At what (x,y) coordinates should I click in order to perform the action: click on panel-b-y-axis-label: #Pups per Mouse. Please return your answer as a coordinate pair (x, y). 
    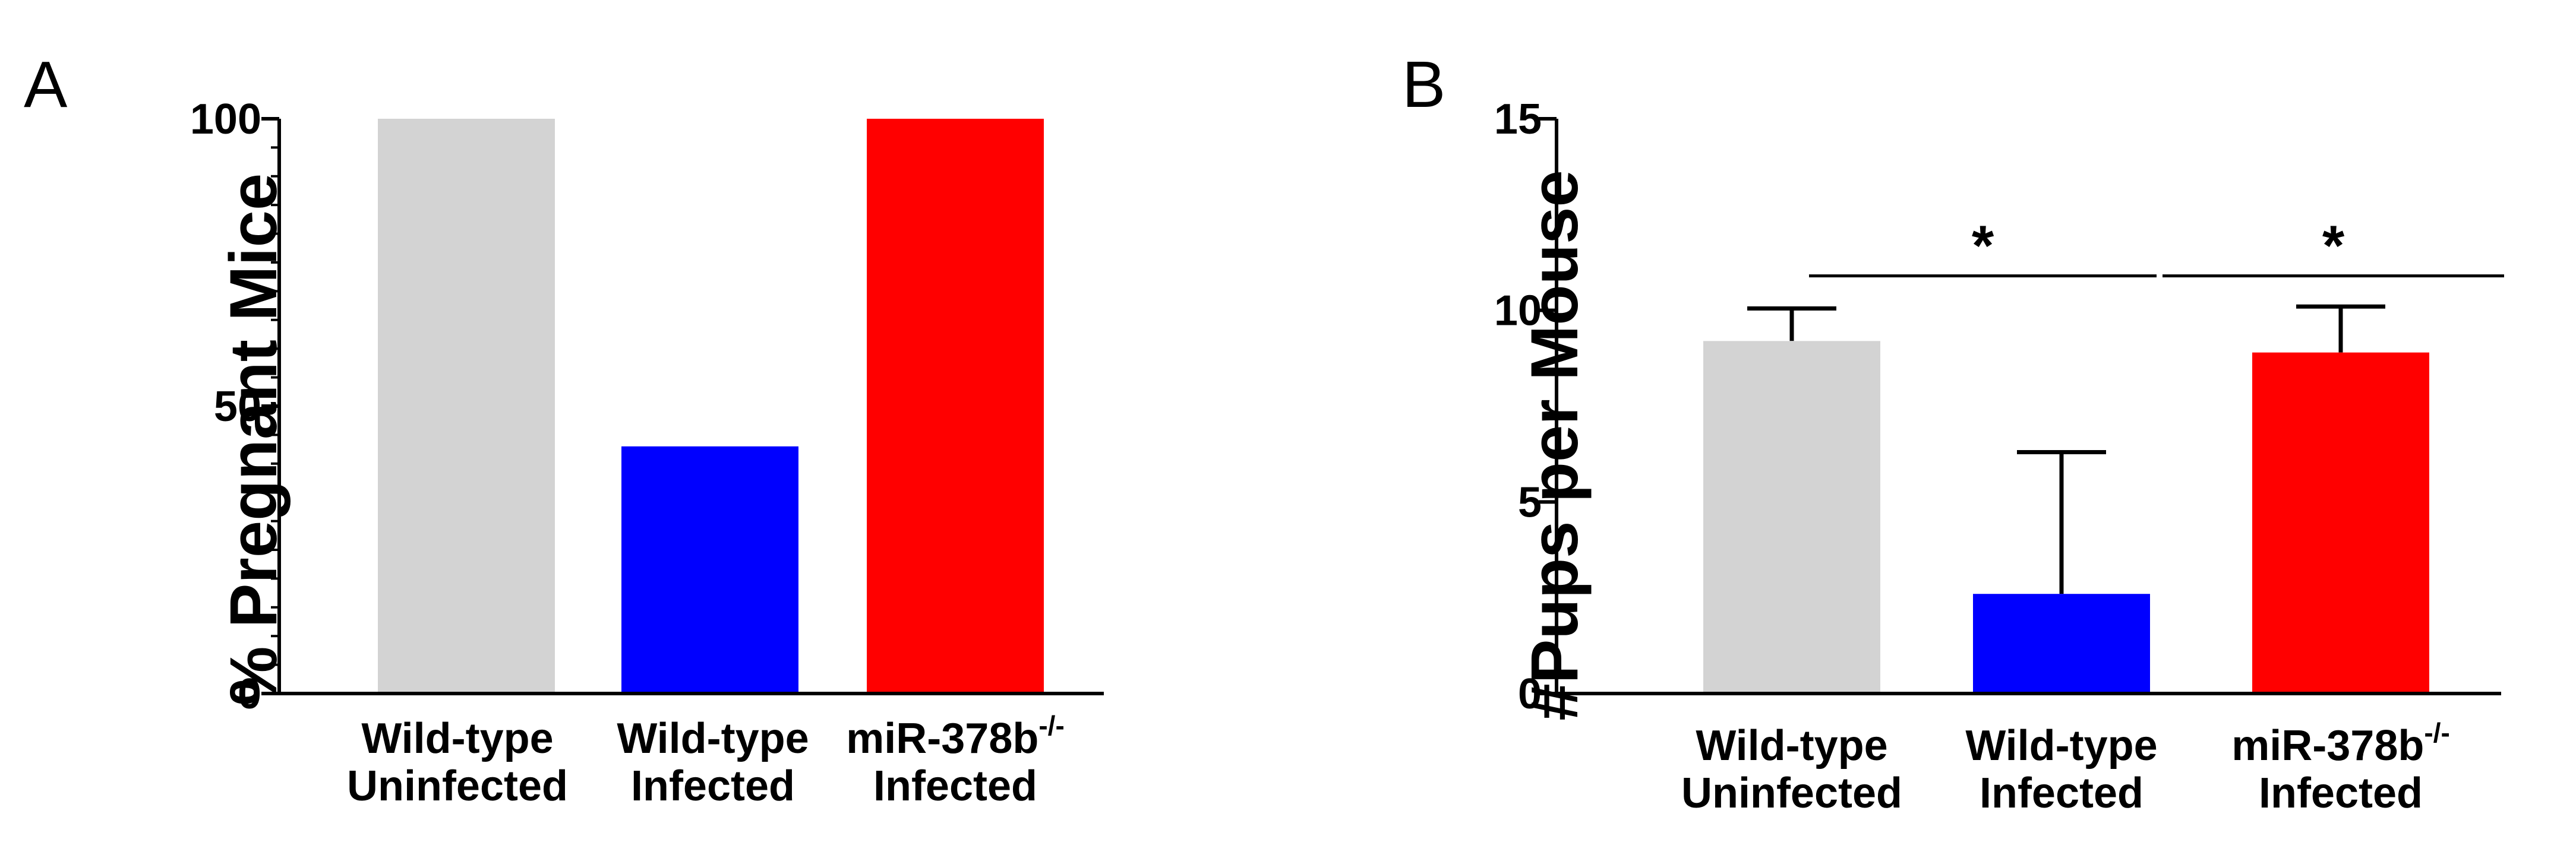
    Looking at the image, I should click on (1554, 445).